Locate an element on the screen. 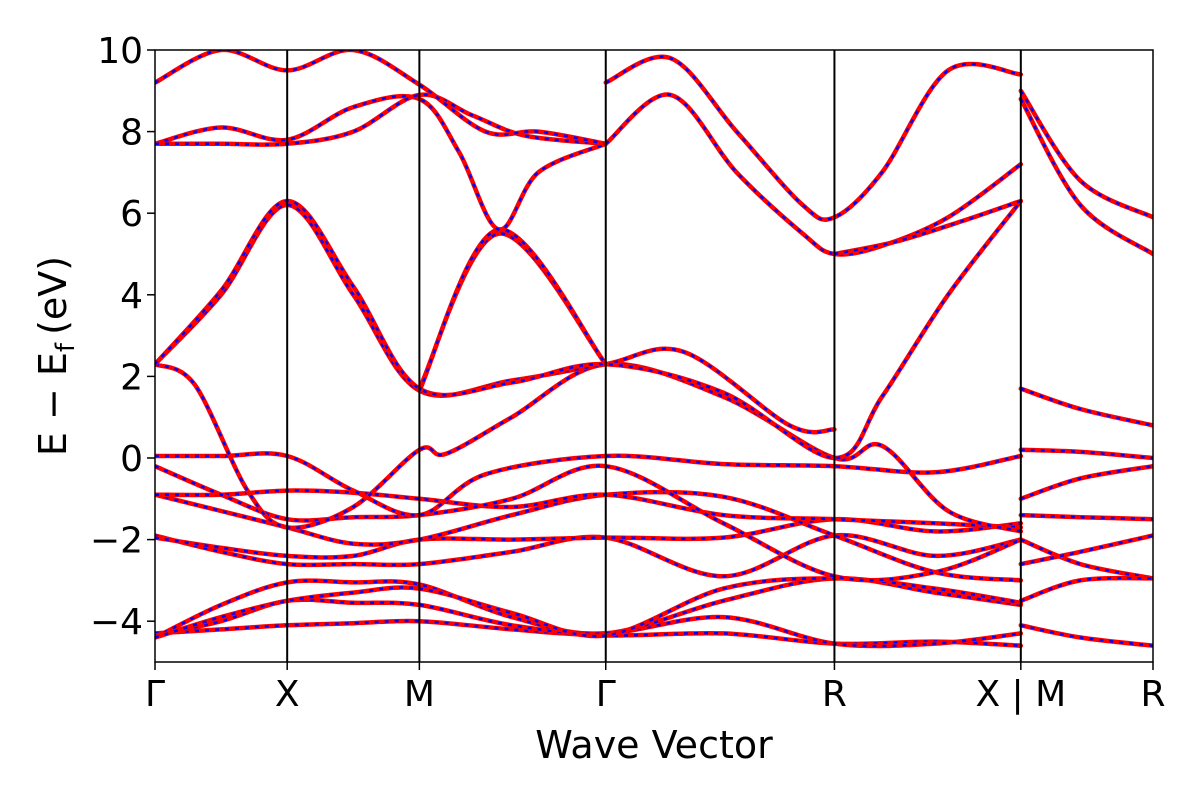  band-8-solid is located at coordinates (589, 523).